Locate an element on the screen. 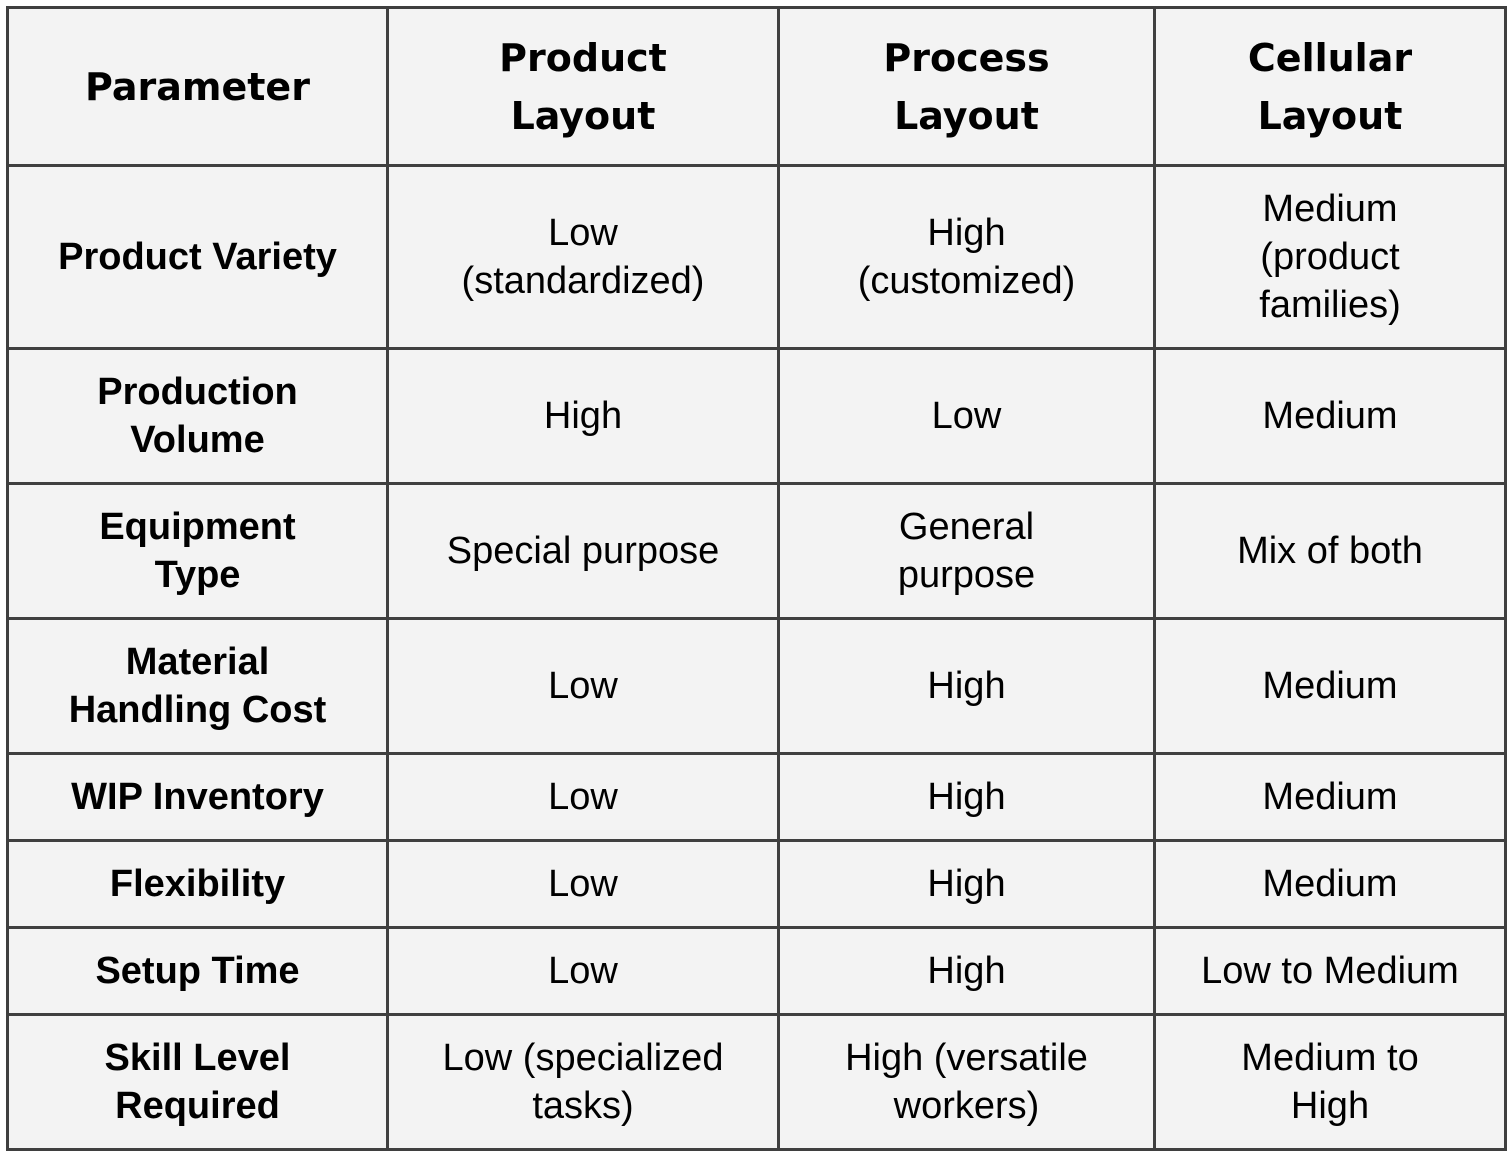 This screenshot has height=1155, width=1512. row-parameter: Equipment Type is located at coordinates (197, 551).